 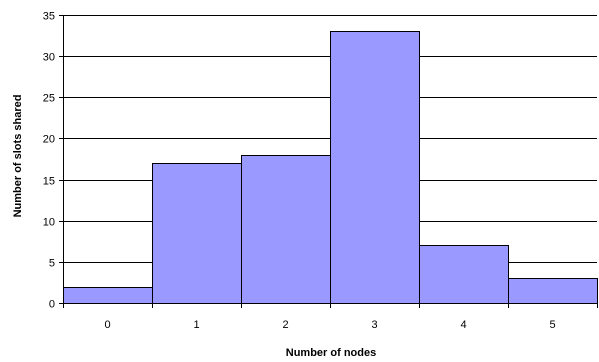 I want to click on x-tick-label-4: 4, so click(x=463, y=325).